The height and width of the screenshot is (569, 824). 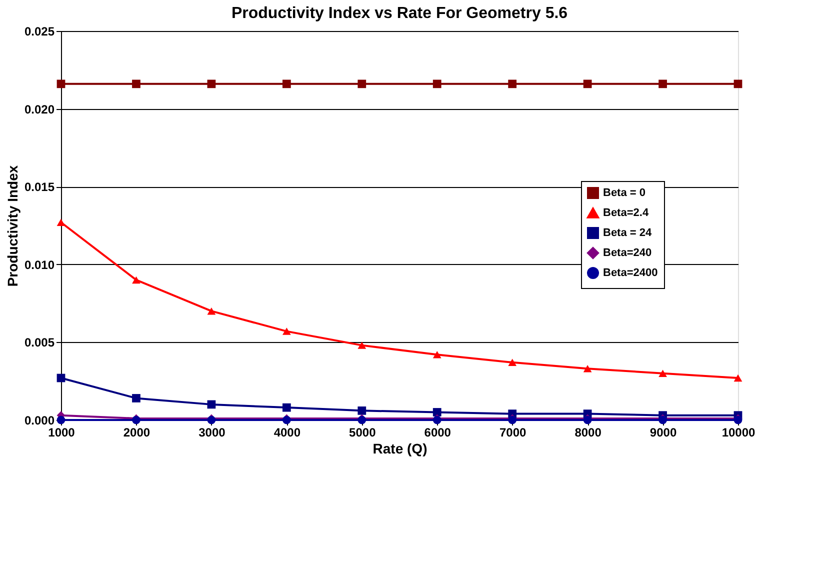 I want to click on x-tick-label: 5000, so click(x=362, y=433).